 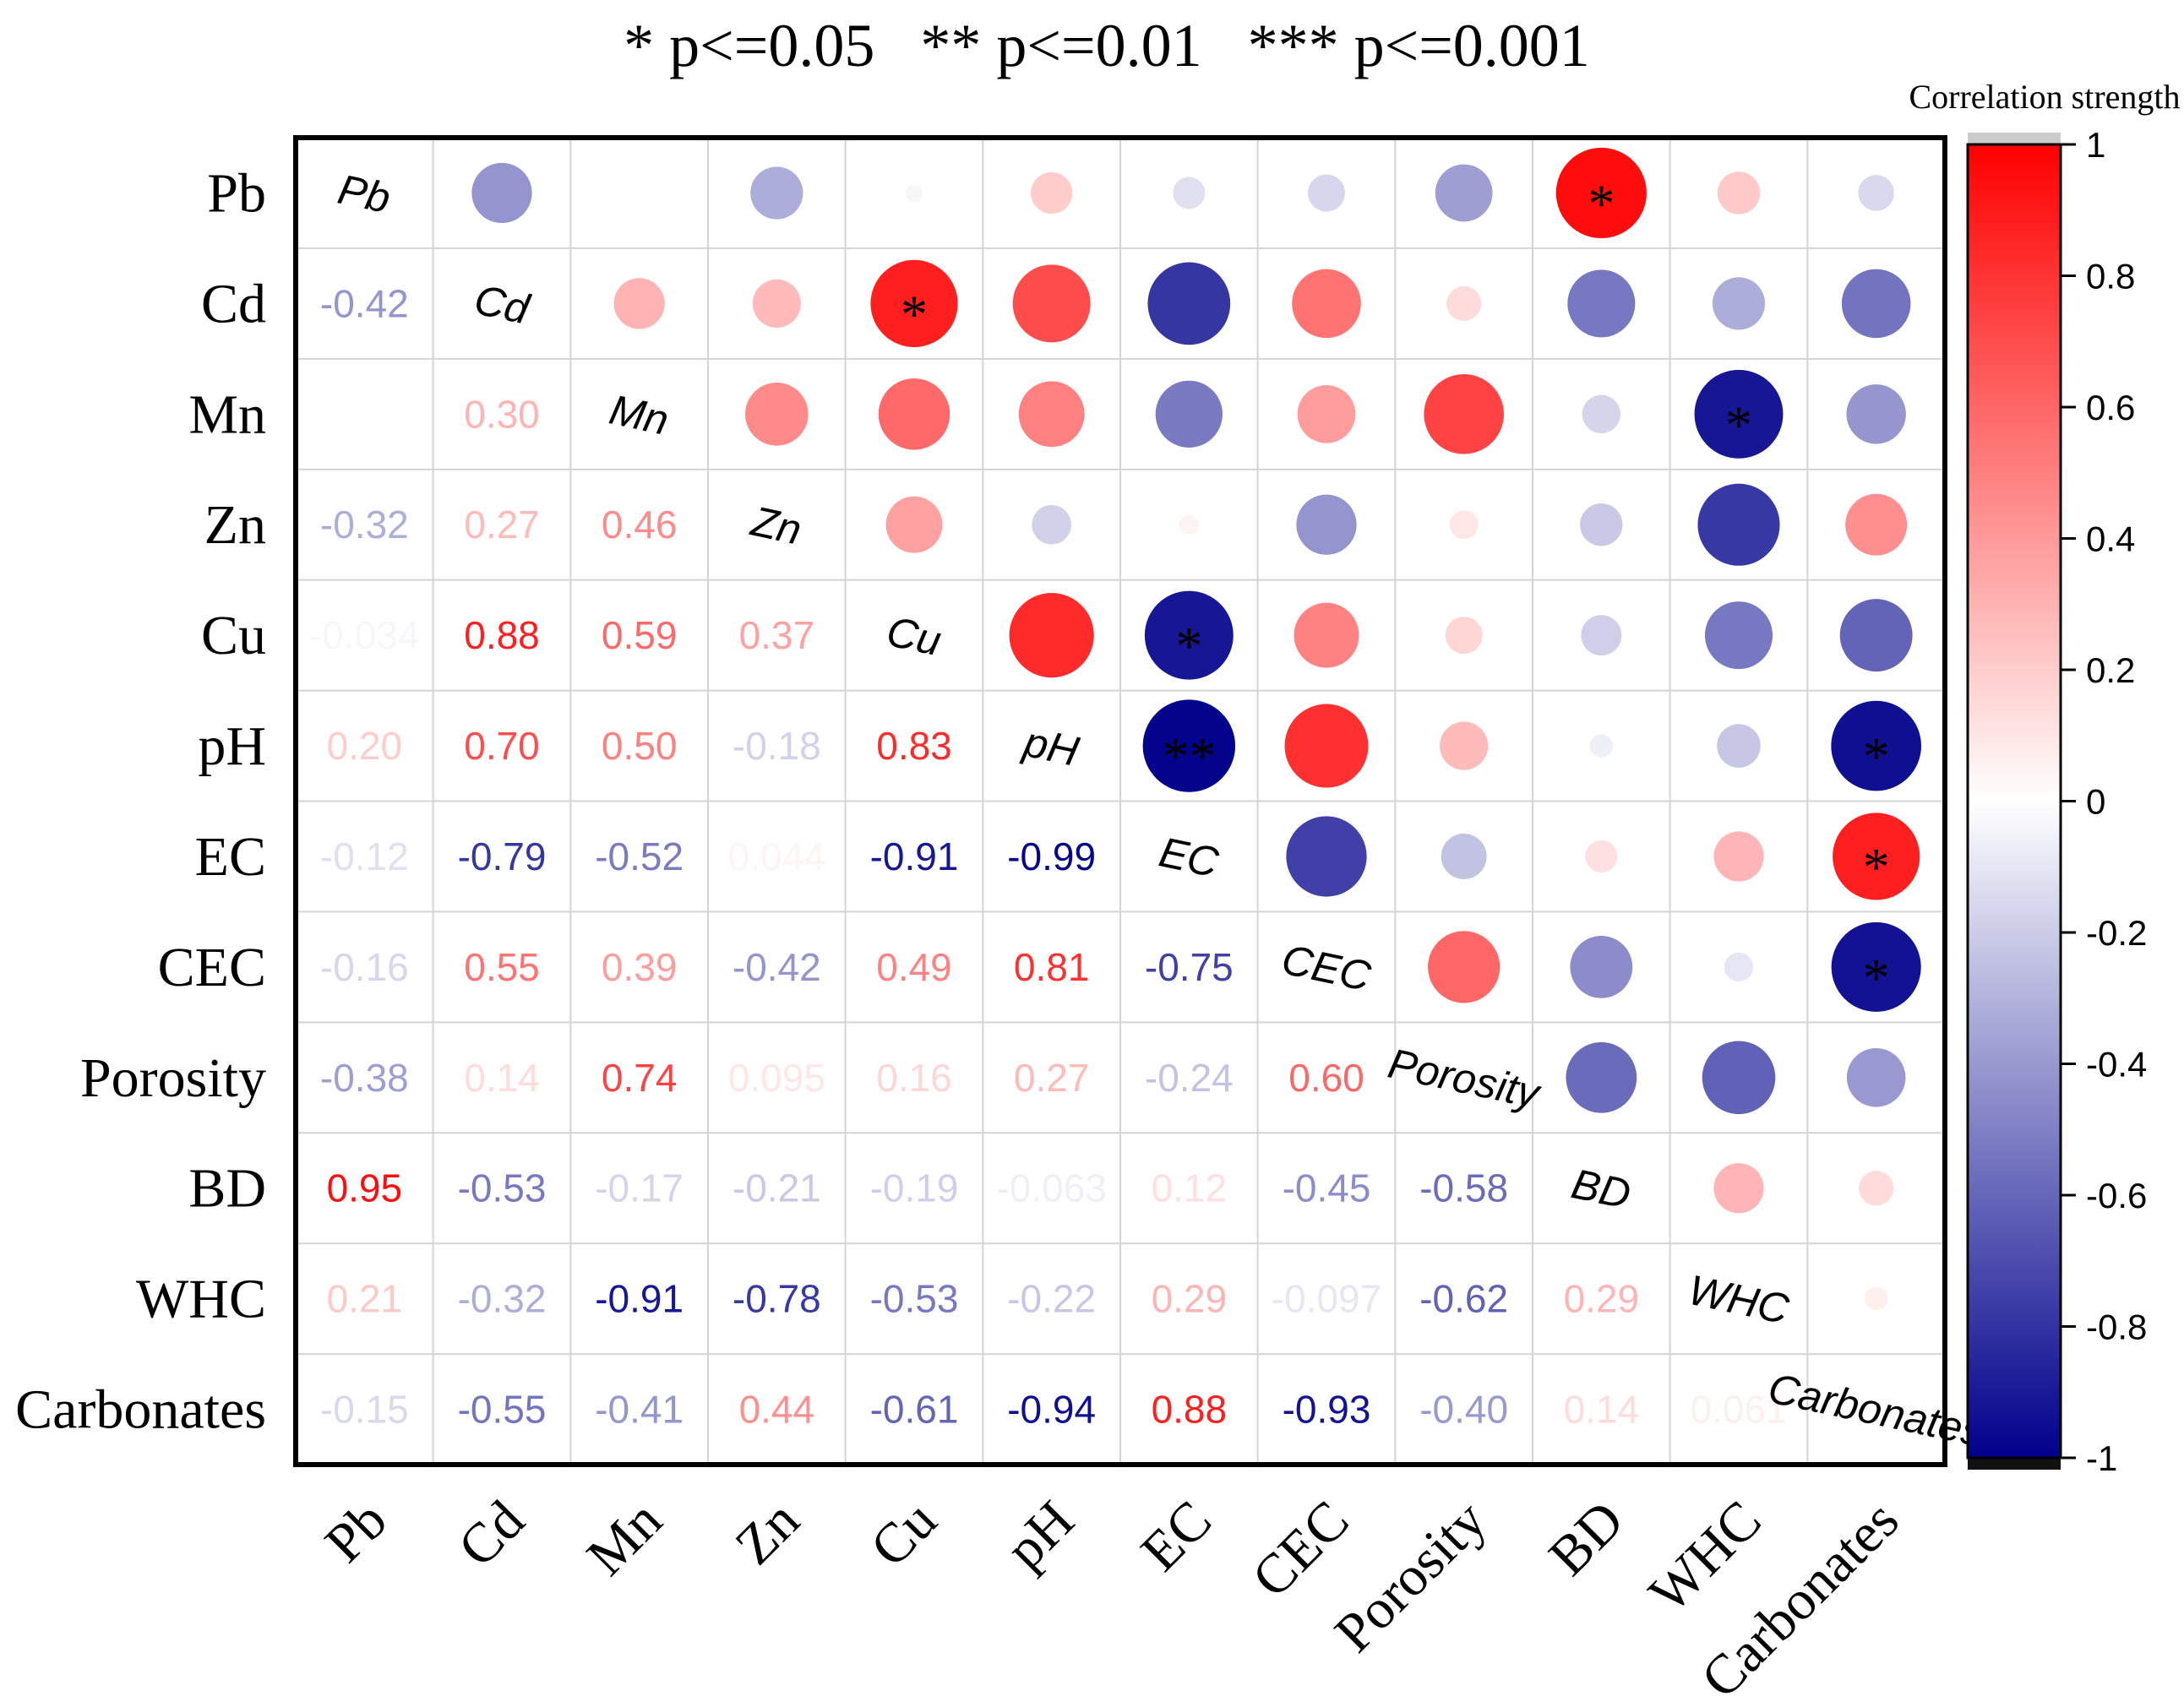 I want to click on correlation-value-label: 0.37, so click(x=777, y=635).